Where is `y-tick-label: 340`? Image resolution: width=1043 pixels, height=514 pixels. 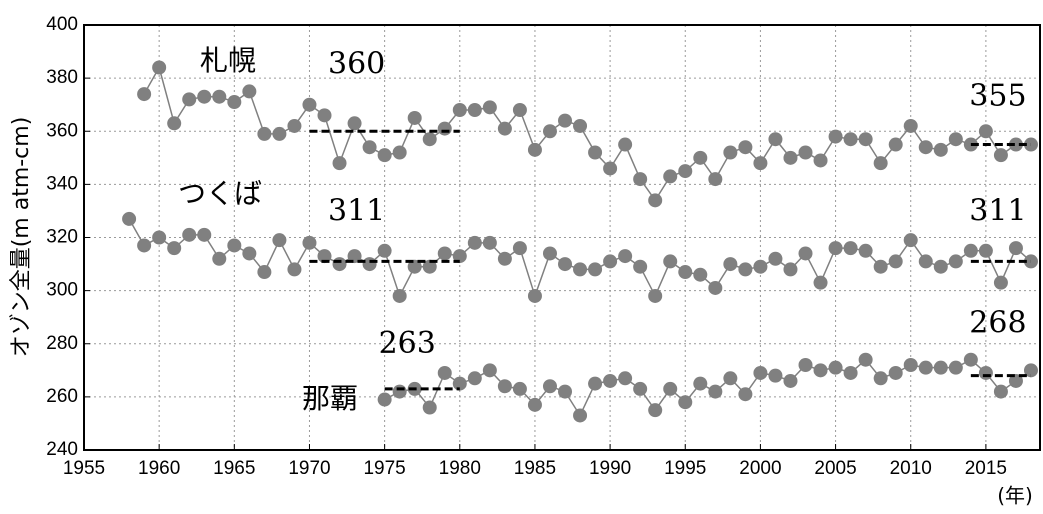
y-tick-label: 340 is located at coordinates (62, 183).